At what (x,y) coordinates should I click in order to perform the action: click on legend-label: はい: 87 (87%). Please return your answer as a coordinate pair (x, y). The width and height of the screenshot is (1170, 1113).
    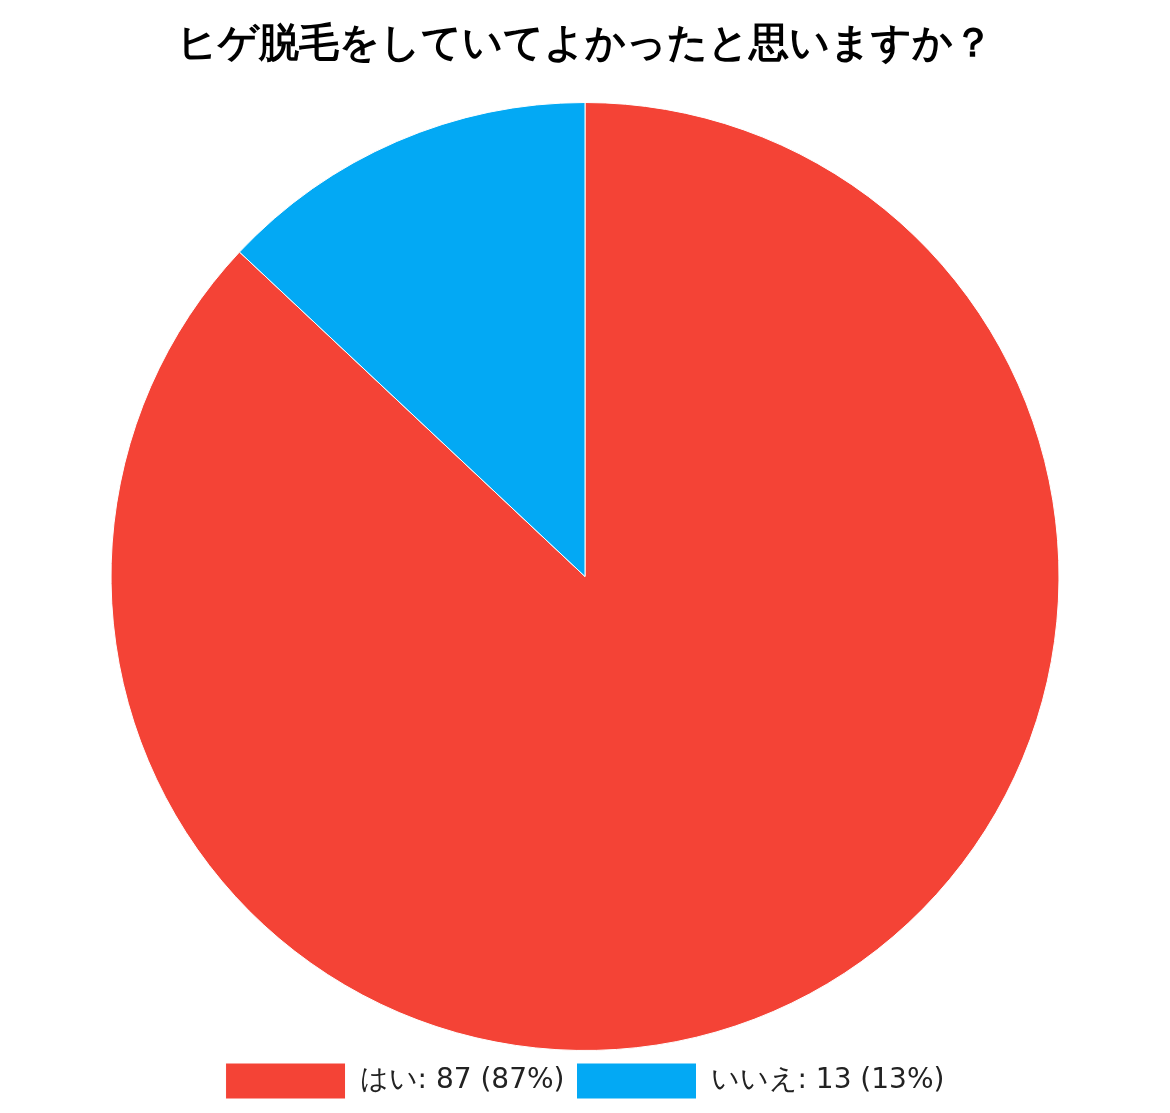
    Looking at the image, I should click on (462, 1079).